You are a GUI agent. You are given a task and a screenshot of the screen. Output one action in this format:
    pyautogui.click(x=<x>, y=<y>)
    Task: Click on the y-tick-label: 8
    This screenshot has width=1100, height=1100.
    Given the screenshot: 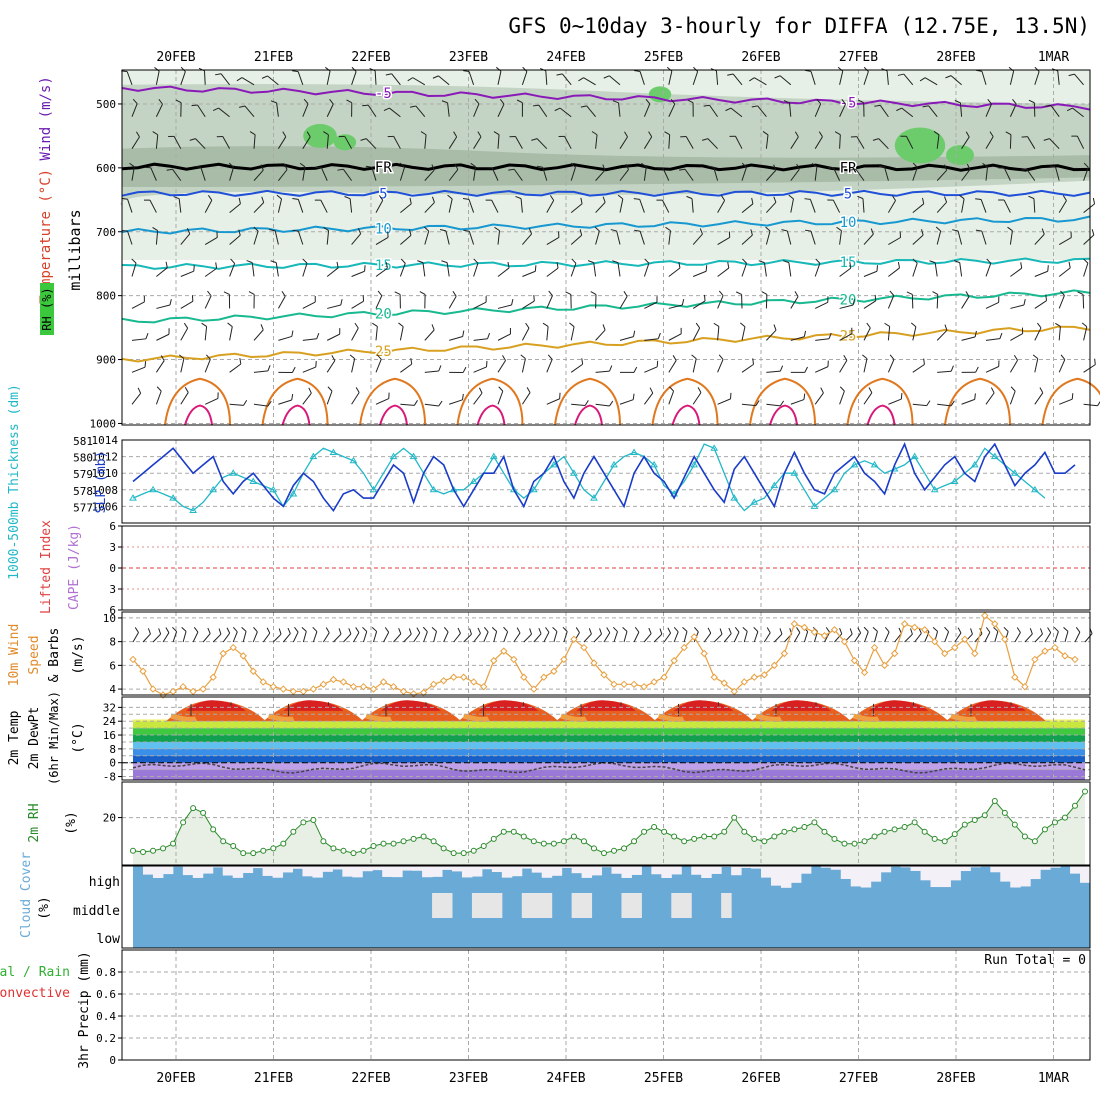 What is the action you would take?
    pyautogui.click(x=112, y=749)
    